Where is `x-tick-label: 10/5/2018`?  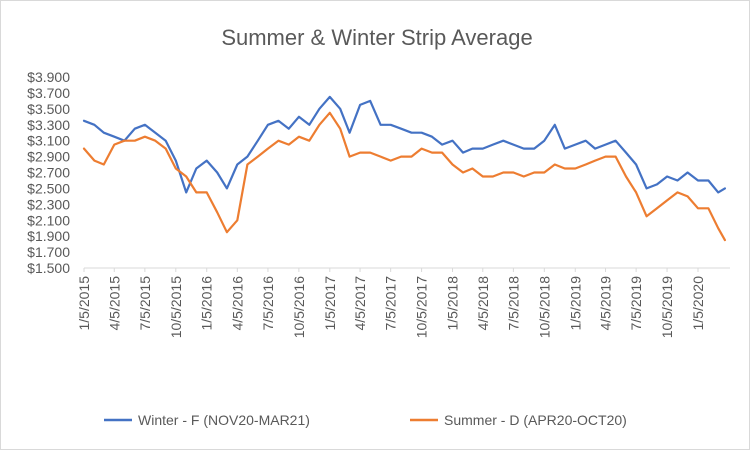
x-tick-label: 10/5/2018 is located at coordinates (544, 307).